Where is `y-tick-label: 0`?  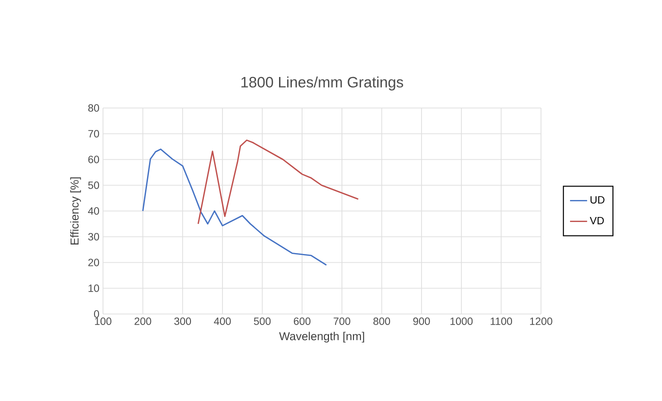 y-tick-label: 0 is located at coordinates (97, 314).